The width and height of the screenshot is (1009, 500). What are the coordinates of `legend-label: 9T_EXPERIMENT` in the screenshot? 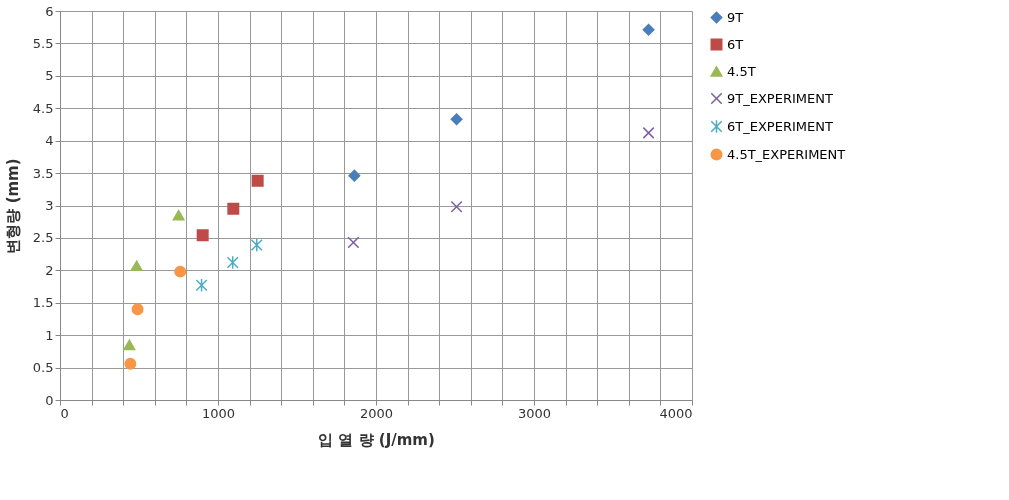 It's located at (780, 98).